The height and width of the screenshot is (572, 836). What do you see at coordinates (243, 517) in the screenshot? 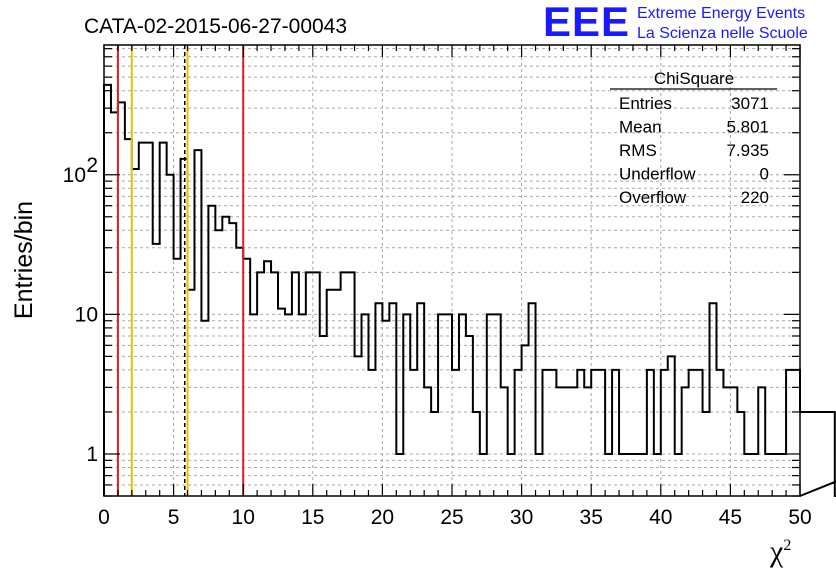
I see `x-tick-label: 10` at bounding box center [243, 517].